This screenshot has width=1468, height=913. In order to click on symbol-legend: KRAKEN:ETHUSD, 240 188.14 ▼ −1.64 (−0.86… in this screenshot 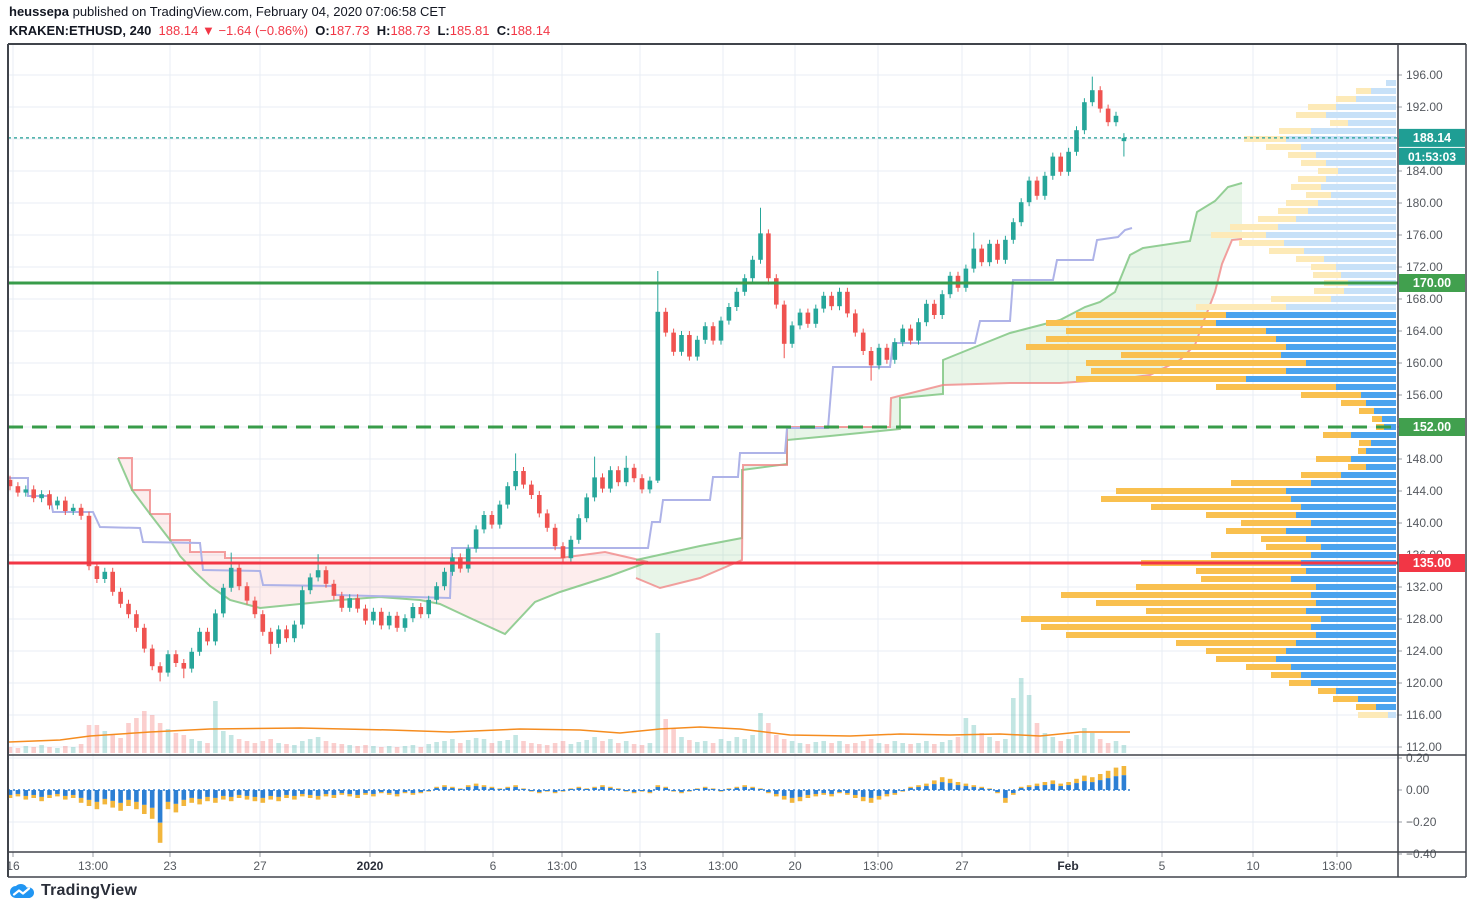, I will do `click(279, 31)`.